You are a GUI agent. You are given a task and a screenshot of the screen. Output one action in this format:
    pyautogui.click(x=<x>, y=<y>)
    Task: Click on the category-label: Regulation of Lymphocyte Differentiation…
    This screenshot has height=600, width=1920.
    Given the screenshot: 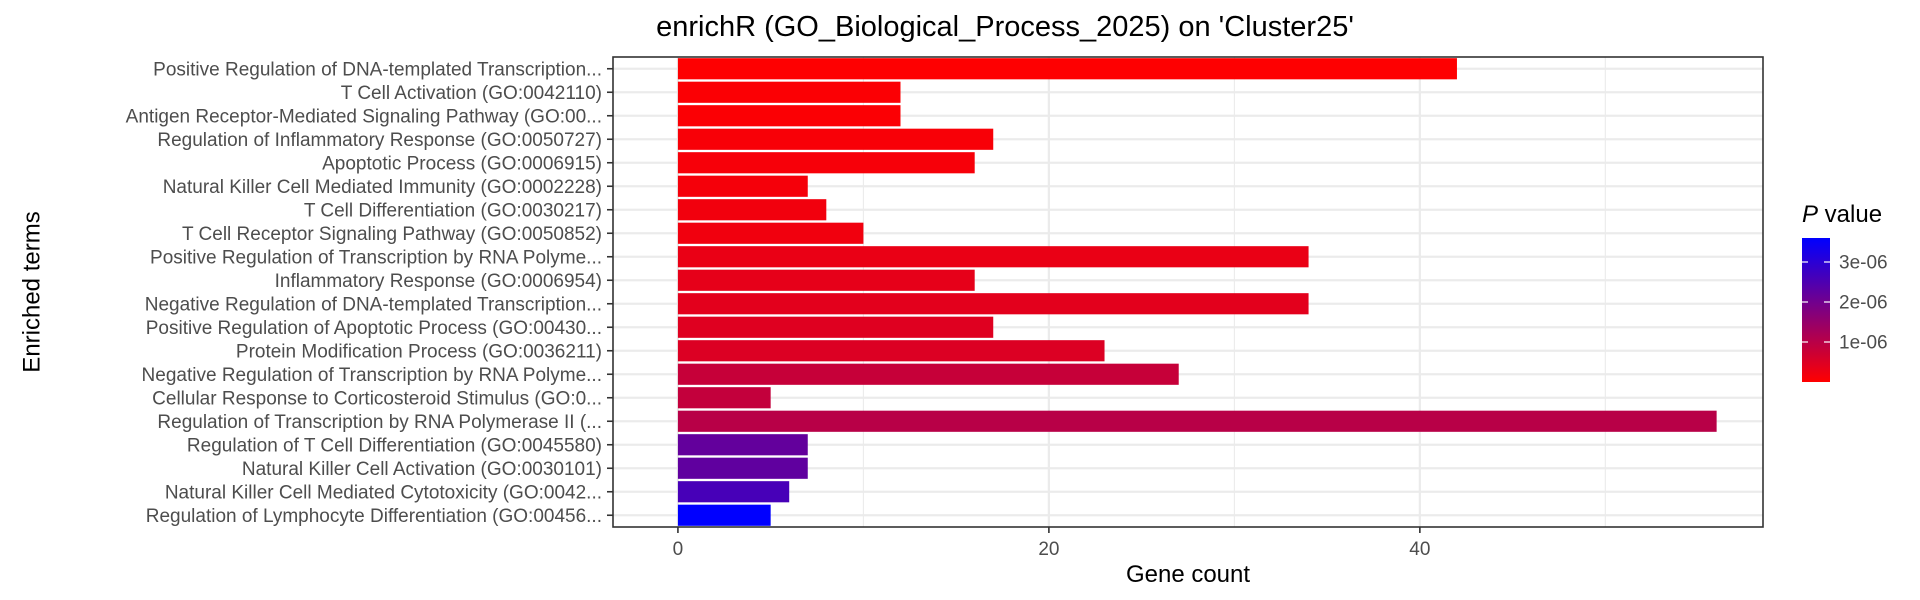 What is the action you would take?
    pyautogui.click(x=374, y=516)
    